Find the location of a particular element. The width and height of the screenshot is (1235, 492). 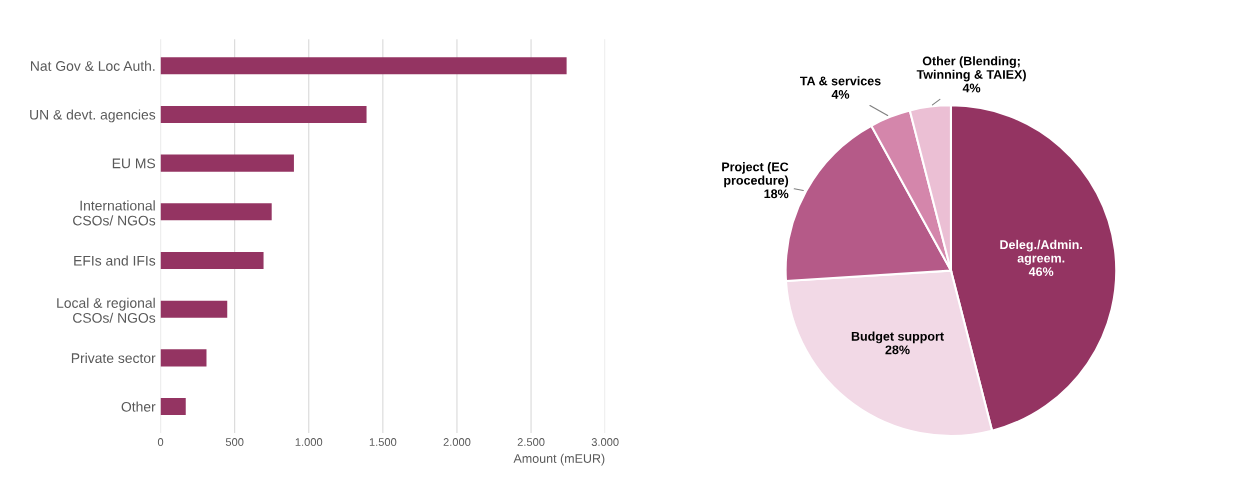

x-tick-label: 1.500 is located at coordinates (383, 442).